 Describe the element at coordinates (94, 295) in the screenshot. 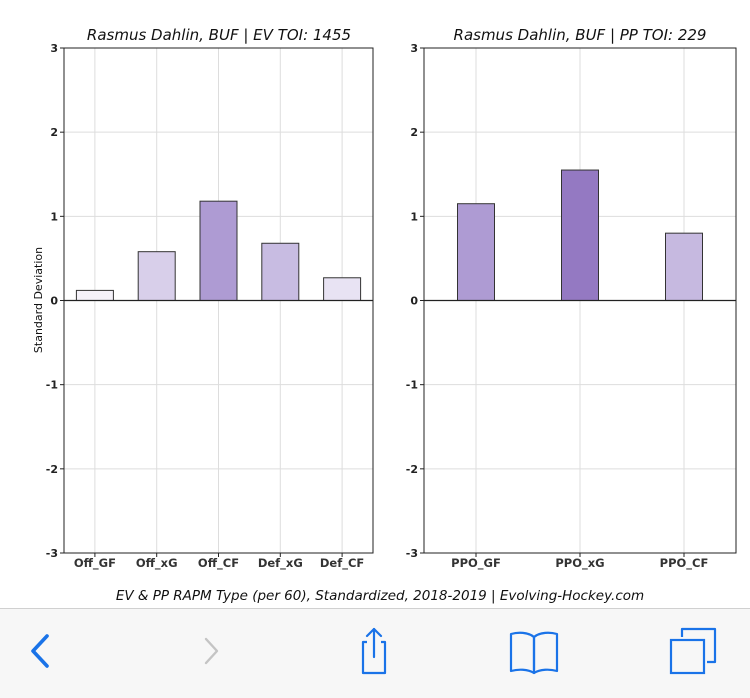

I see `bar-off-gf` at that location.